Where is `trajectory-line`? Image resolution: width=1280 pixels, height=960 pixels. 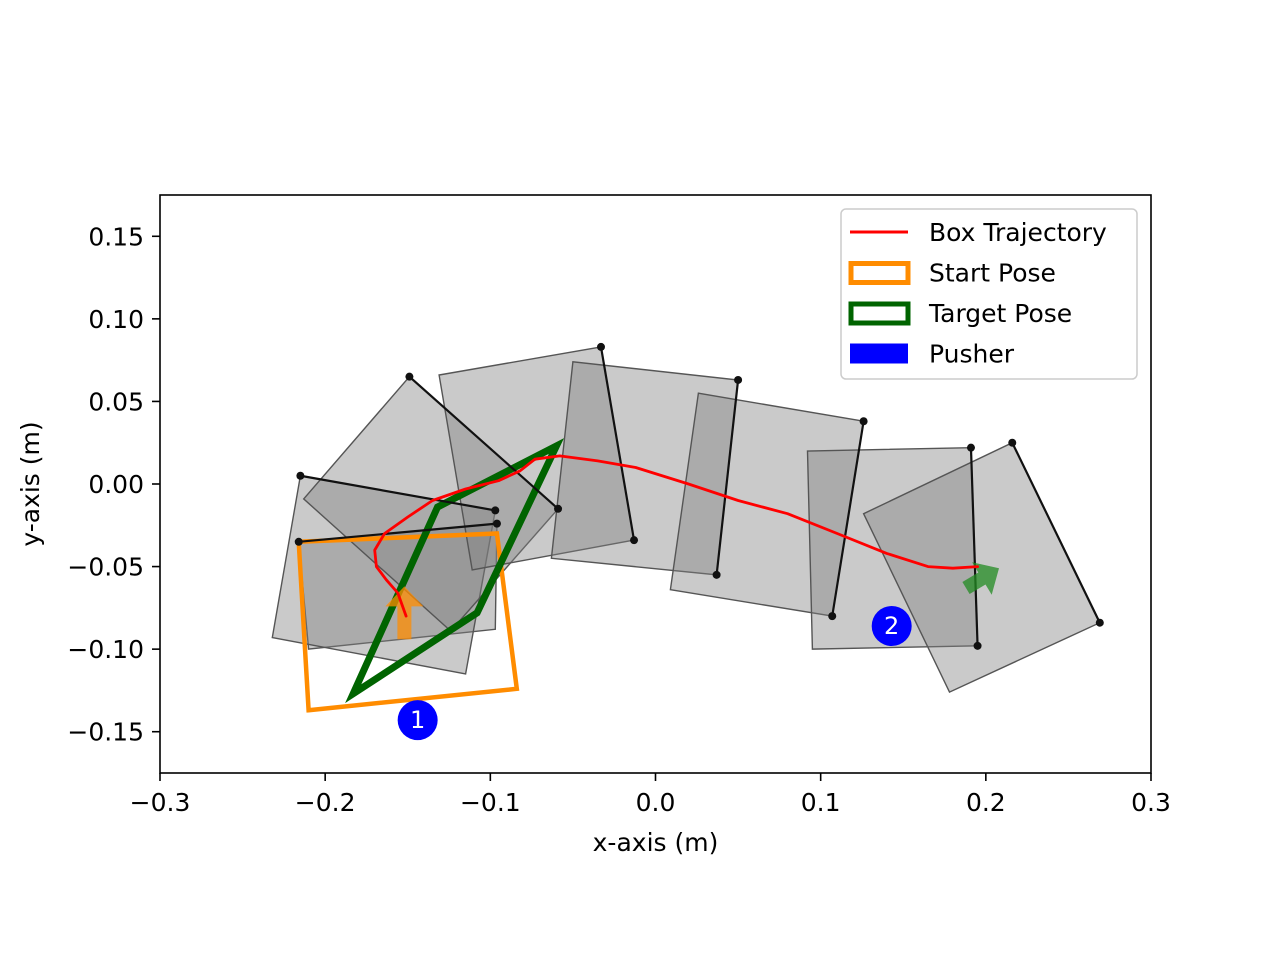
trajectory-line is located at coordinates (676, 536).